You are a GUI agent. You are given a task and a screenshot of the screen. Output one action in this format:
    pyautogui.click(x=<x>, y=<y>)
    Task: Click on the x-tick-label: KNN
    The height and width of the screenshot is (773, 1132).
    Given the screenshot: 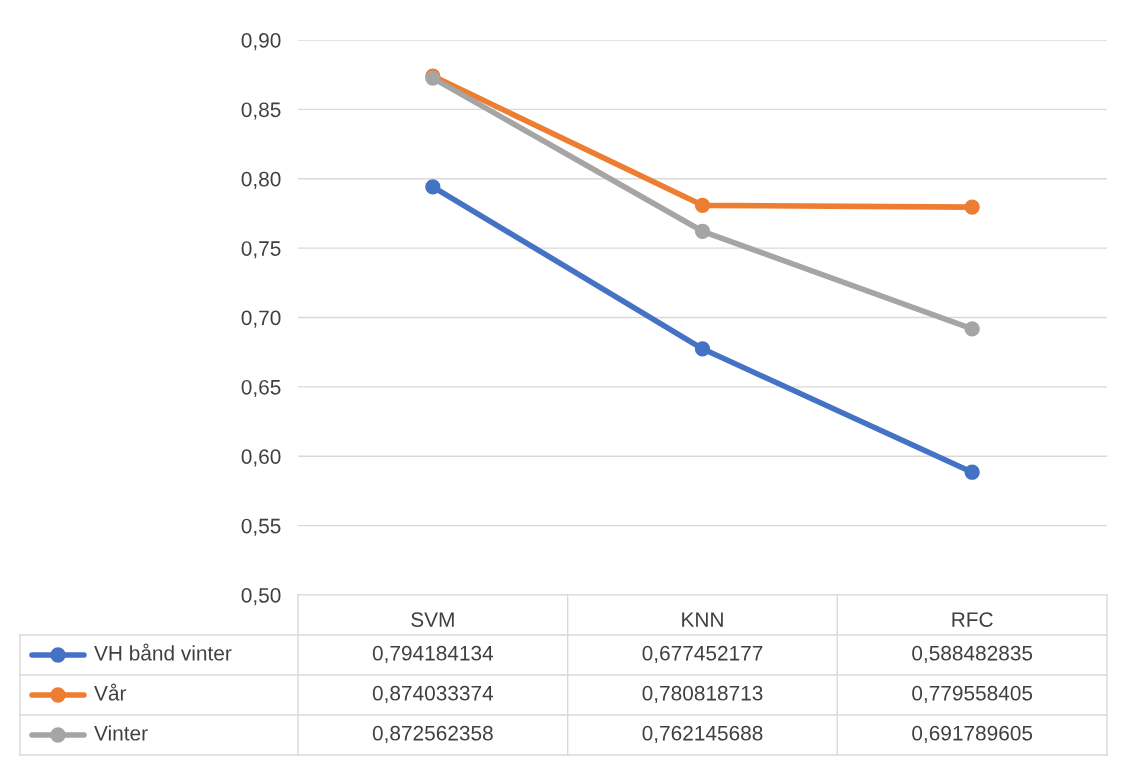 What is the action you would take?
    pyautogui.click(x=702, y=619)
    